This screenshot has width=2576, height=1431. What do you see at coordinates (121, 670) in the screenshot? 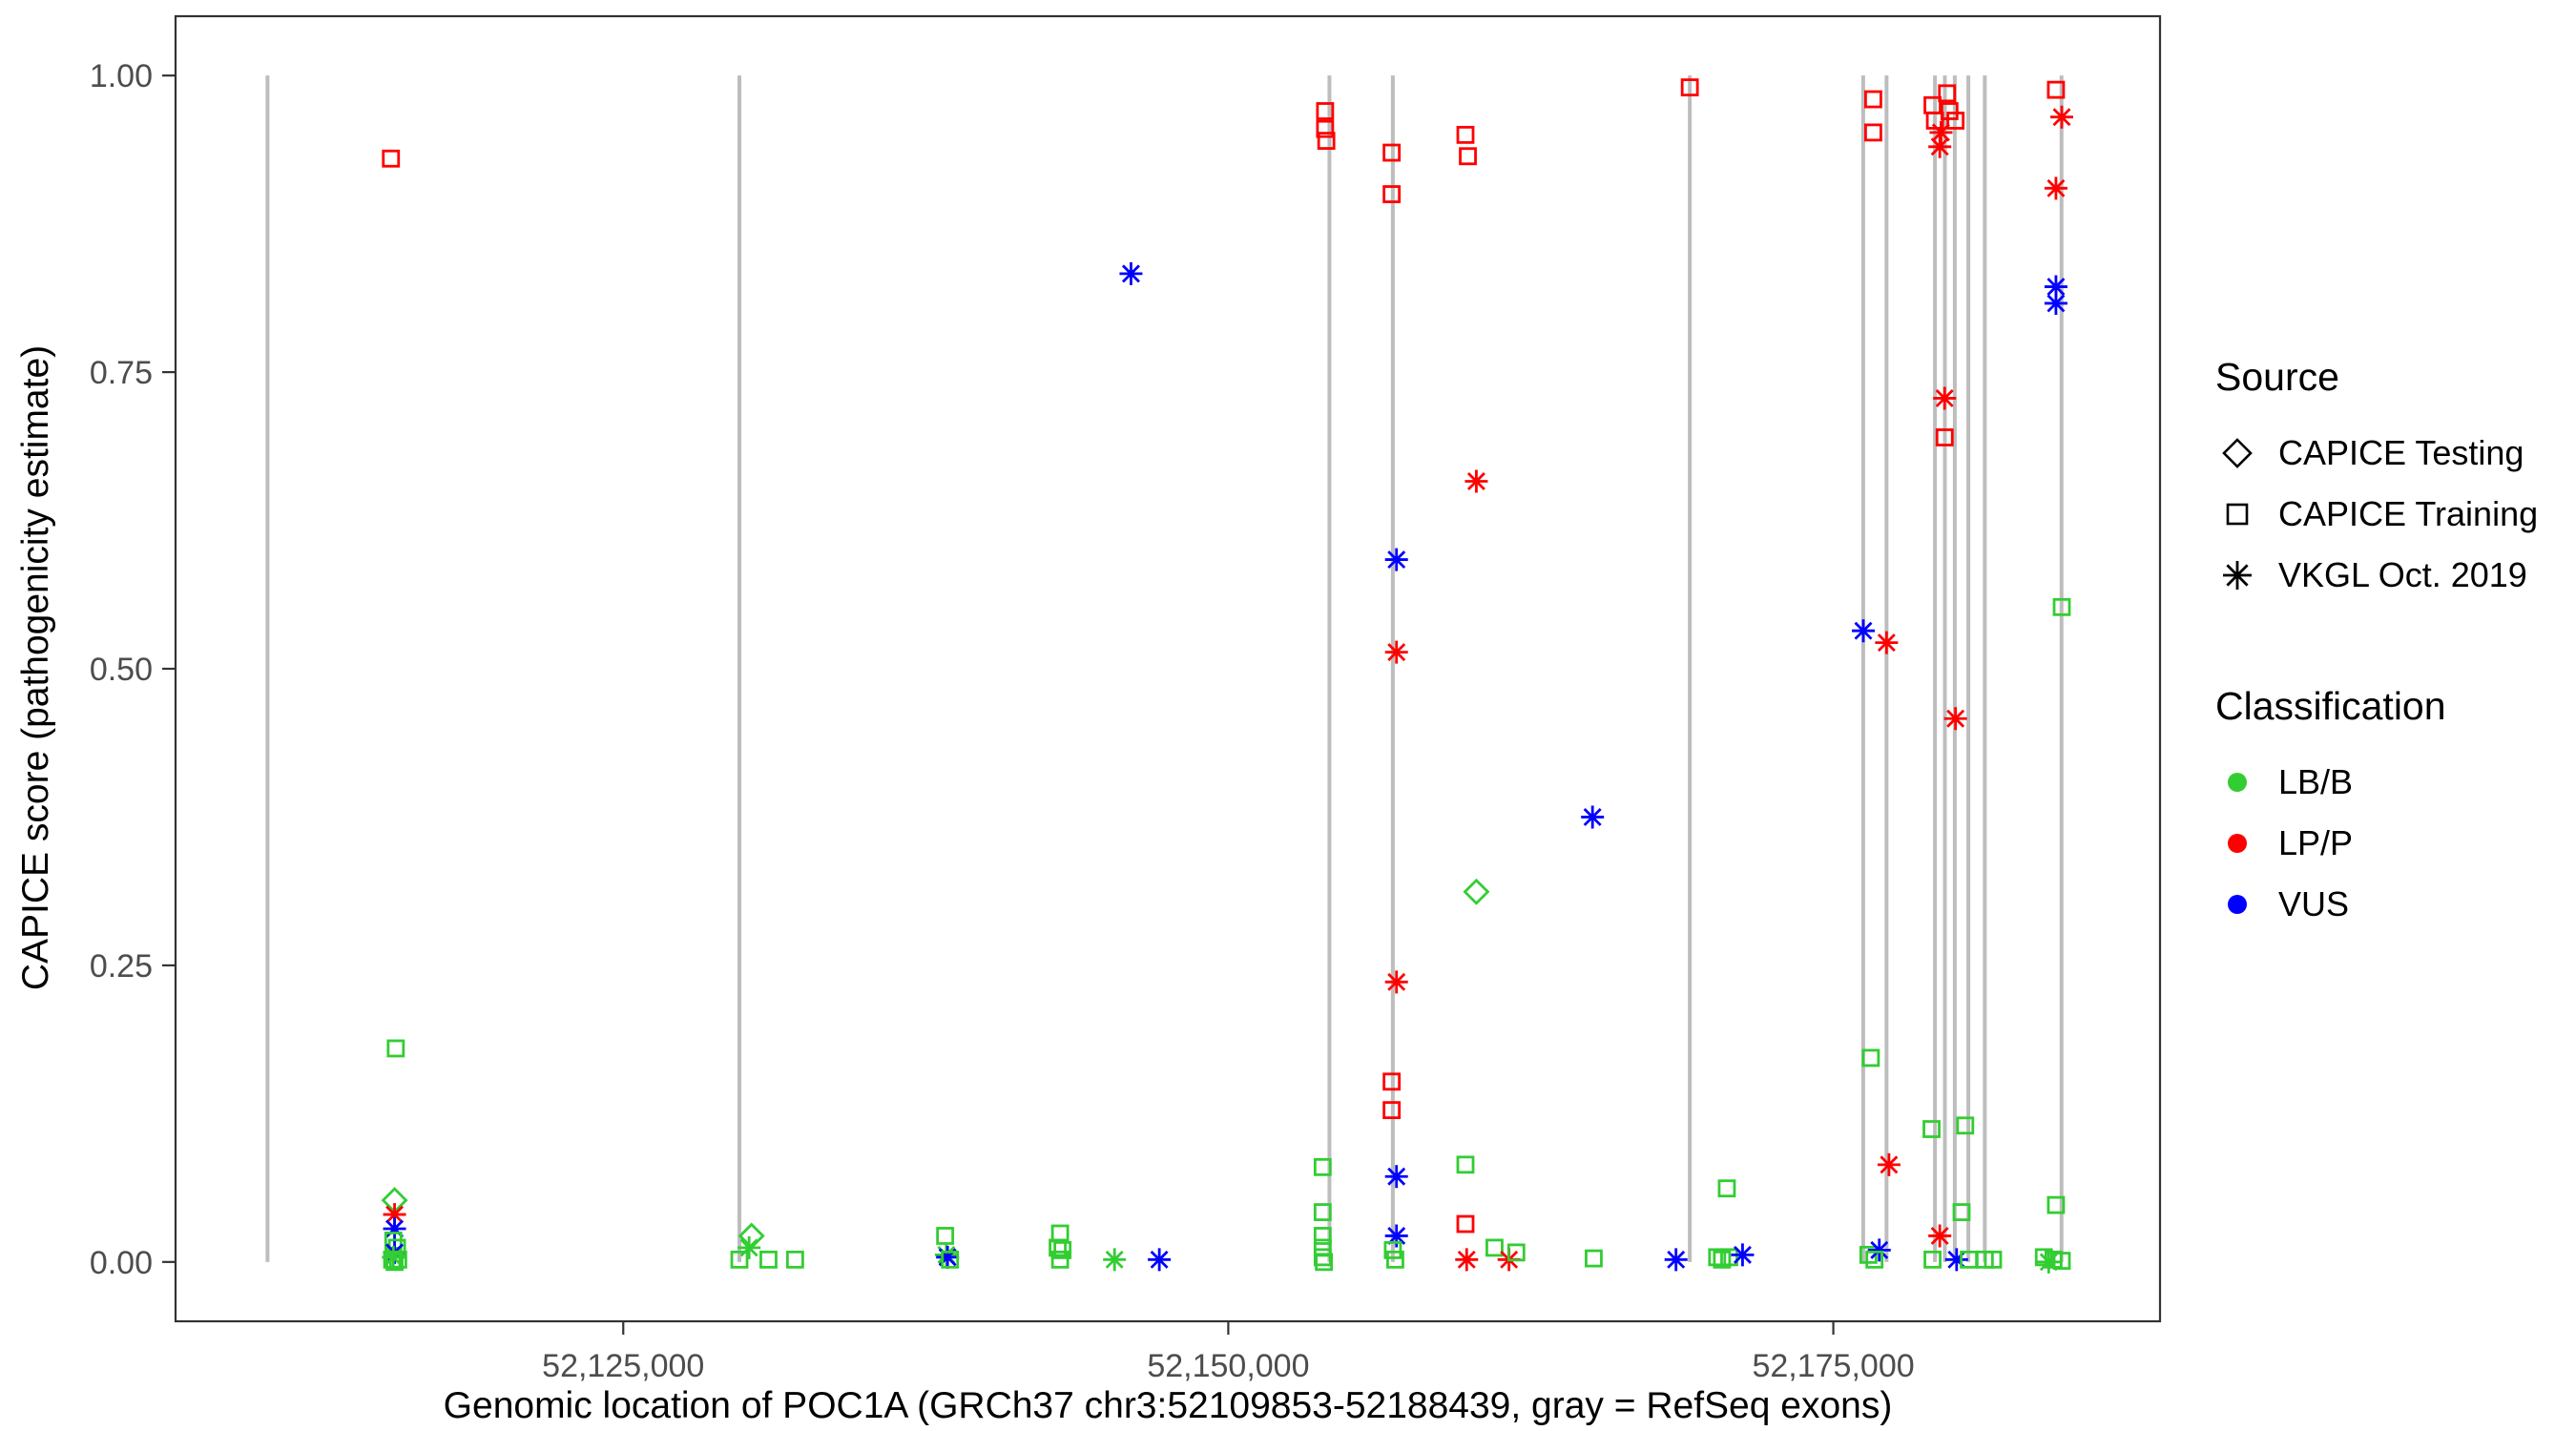
I see `y-tick-label: 0.50` at bounding box center [121, 670].